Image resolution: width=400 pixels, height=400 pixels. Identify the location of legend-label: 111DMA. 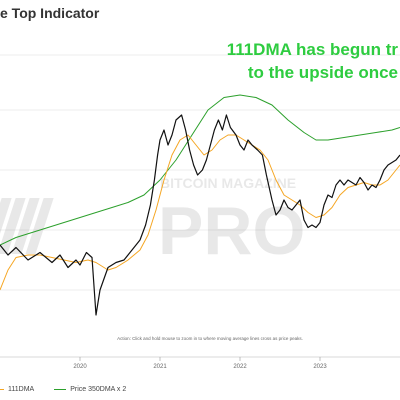
(21, 389).